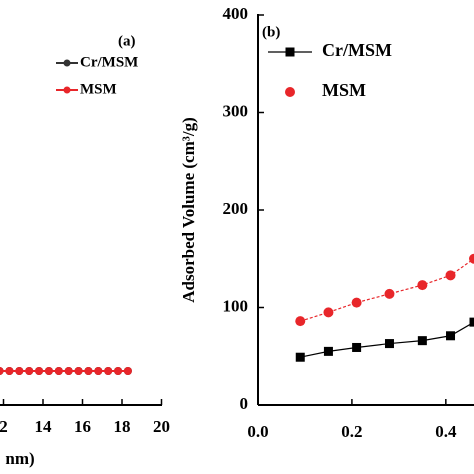  Describe the element at coordinates (127, 41) in the screenshot. I see `panel-label: (a)` at that location.